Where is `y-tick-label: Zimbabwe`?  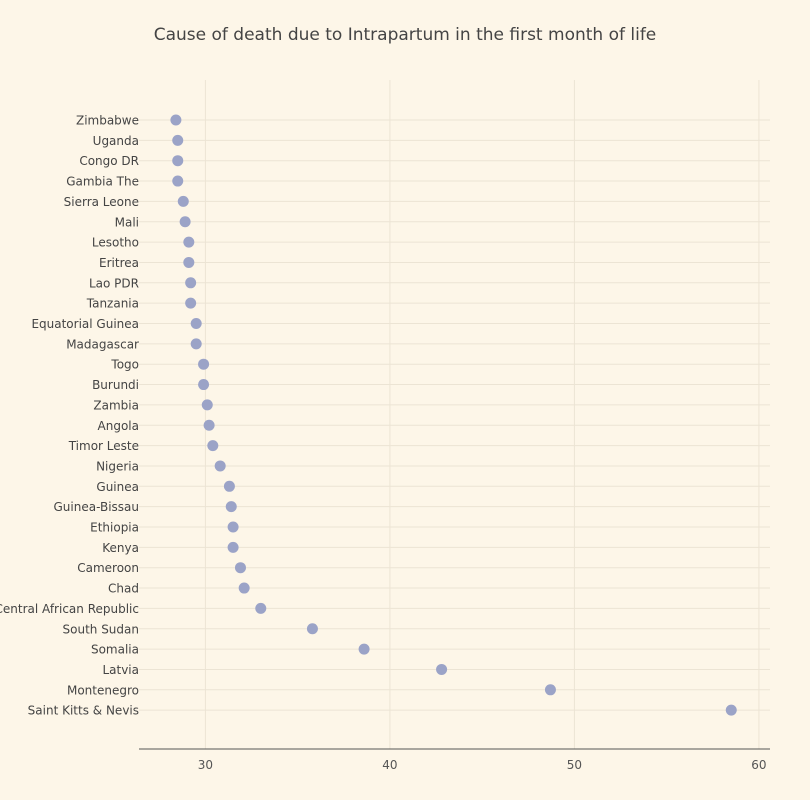
y-tick-label: Zimbabwe is located at coordinates (107, 121).